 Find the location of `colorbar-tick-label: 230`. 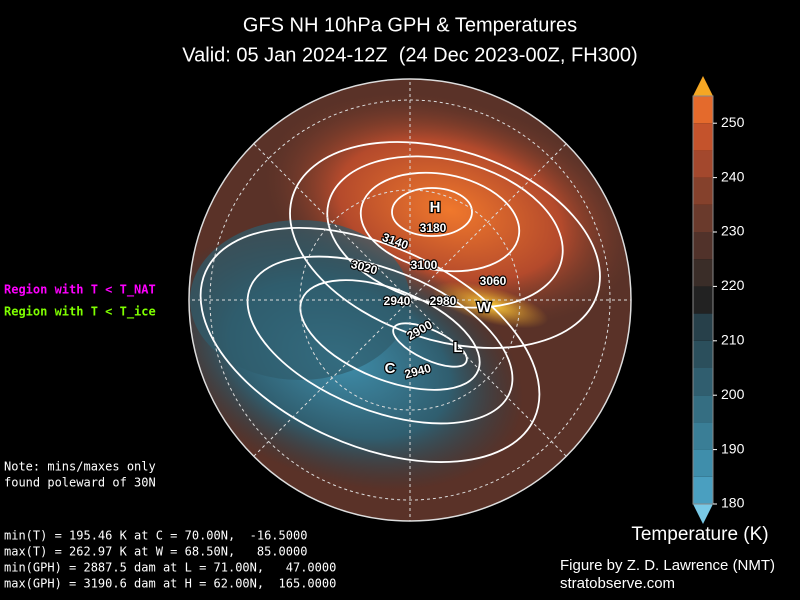

colorbar-tick-label: 230 is located at coordinates (733, 231).